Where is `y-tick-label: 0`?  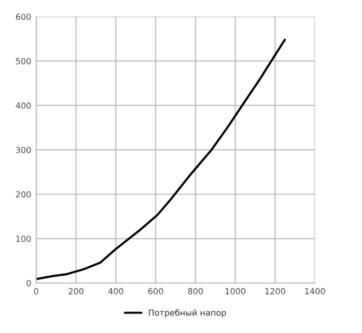 y-tick-label: 0 is located at coordinates (28, 283).